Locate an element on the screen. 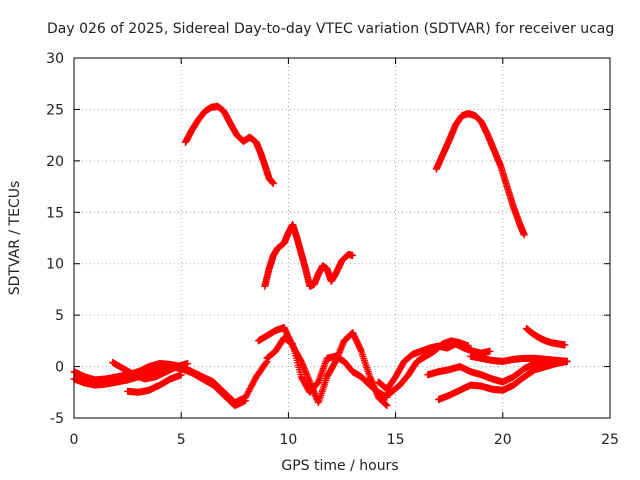 This screenshot has height=480, width=640. x-tick-label: 15 is located at coordinates (396, 440).